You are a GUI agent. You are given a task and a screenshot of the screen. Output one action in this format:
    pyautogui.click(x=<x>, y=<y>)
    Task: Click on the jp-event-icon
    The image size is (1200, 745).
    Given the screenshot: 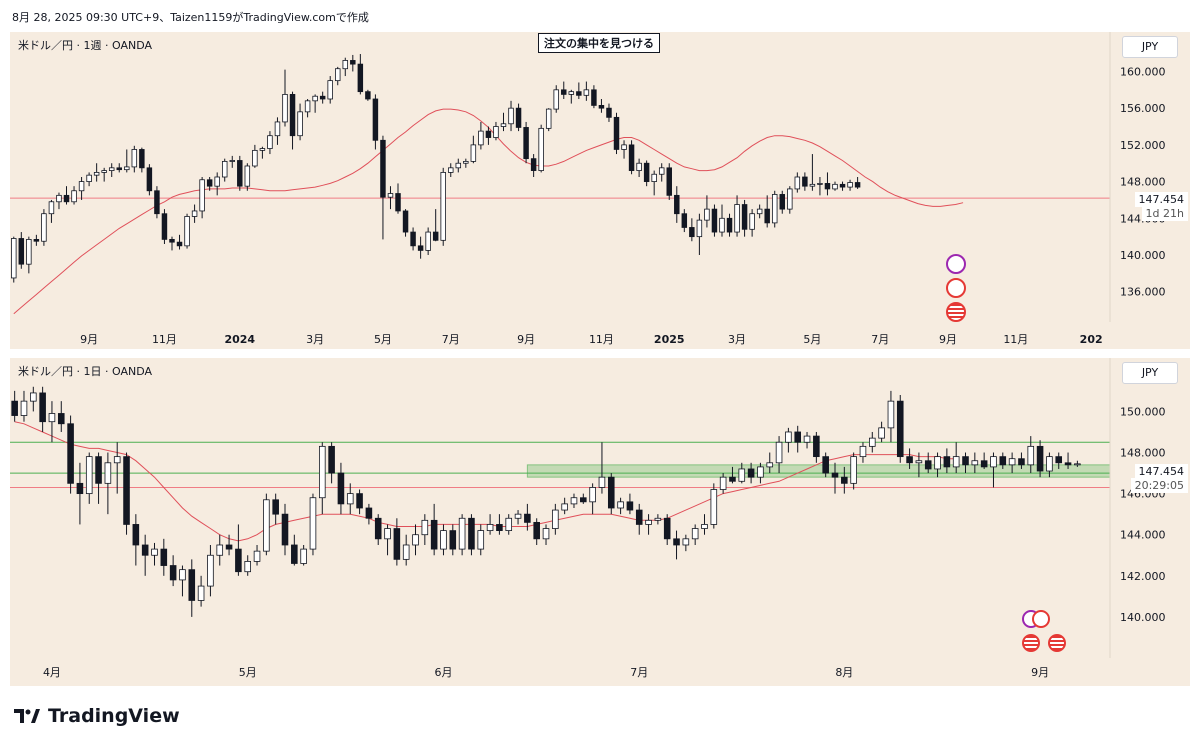 What is the action you would take?
    pyautogui.click(x=956, y=288)
    